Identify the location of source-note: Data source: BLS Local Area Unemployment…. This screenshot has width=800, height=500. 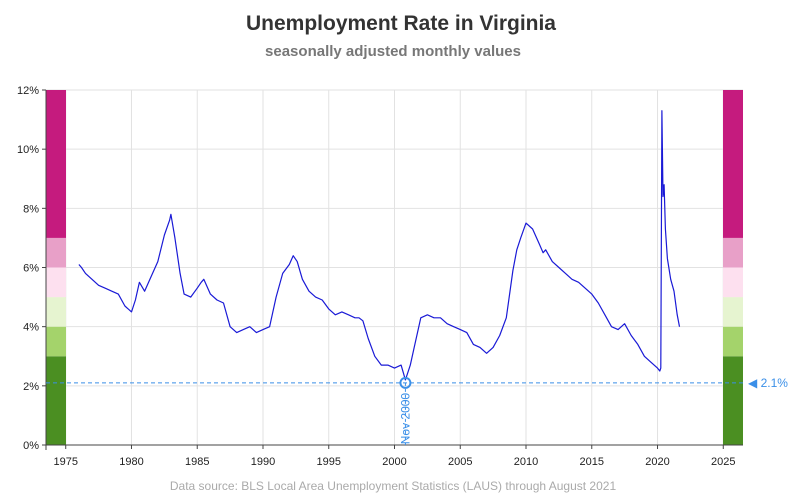
(393, 486).